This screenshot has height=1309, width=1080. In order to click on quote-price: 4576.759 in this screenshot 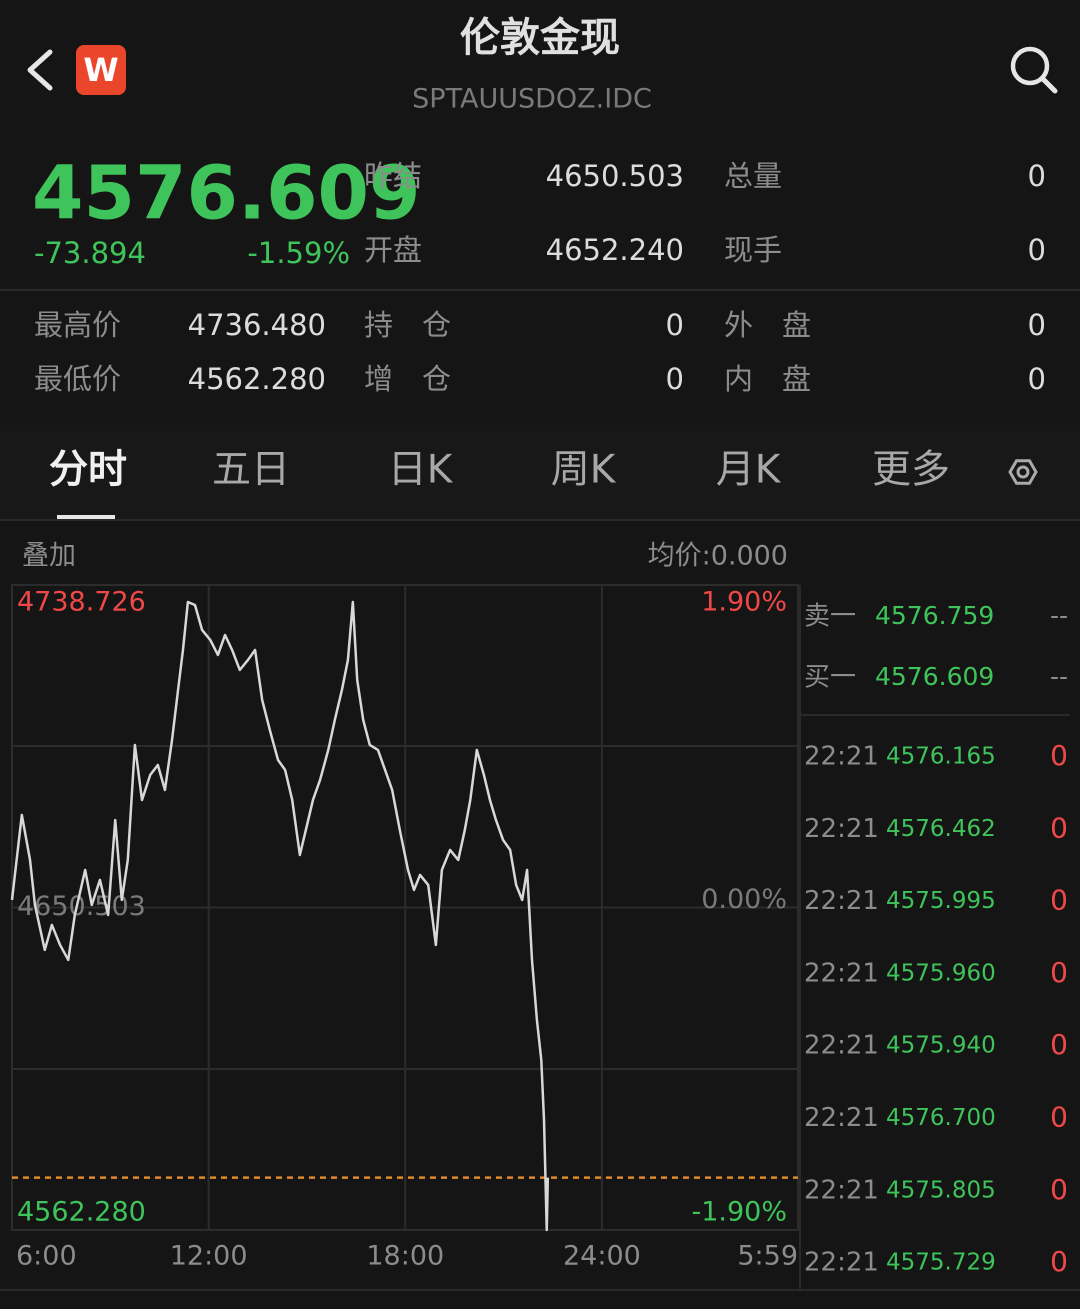, I will do `click(934, 615)`.